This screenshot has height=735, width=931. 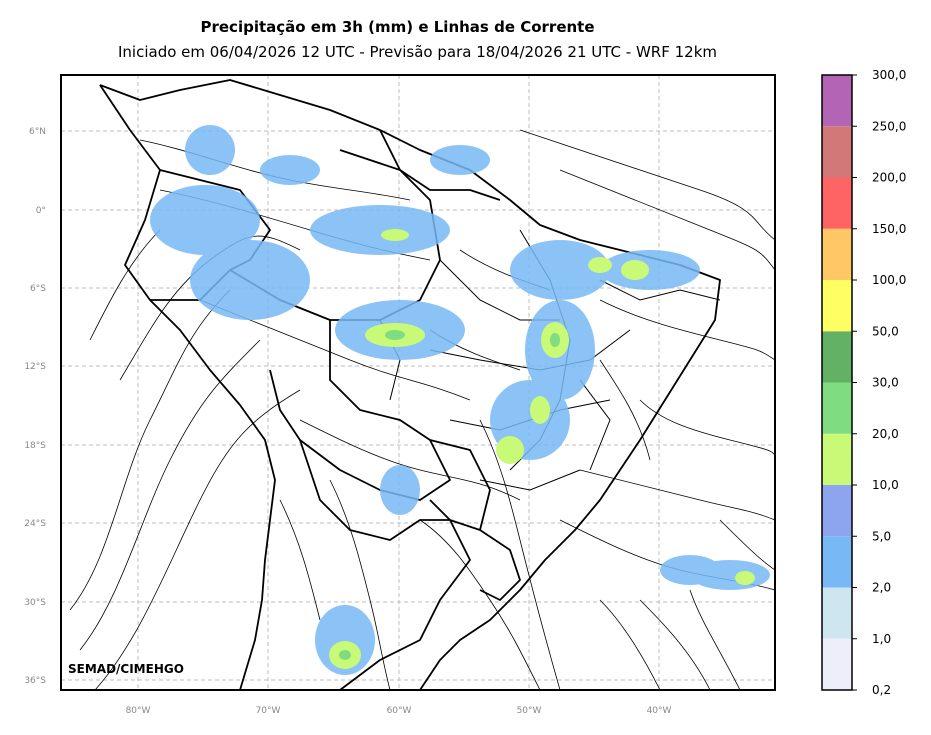 What do you see at coordinates (881, 639) in the screenshot?
I see `colorbar-label: 1,0` at bounding box center [881, 639].